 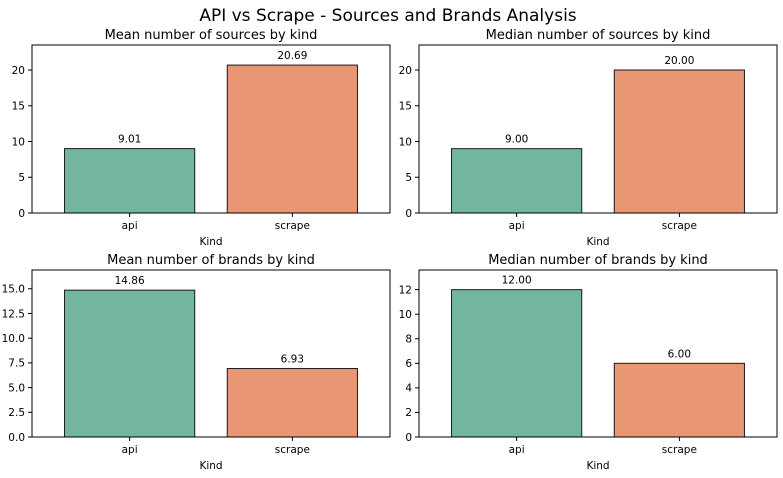 What do you see at coordinates (21, 214) in the screenshot?
I see `mean-sources-ytick-label: 0` at bounding box center [21, 214].